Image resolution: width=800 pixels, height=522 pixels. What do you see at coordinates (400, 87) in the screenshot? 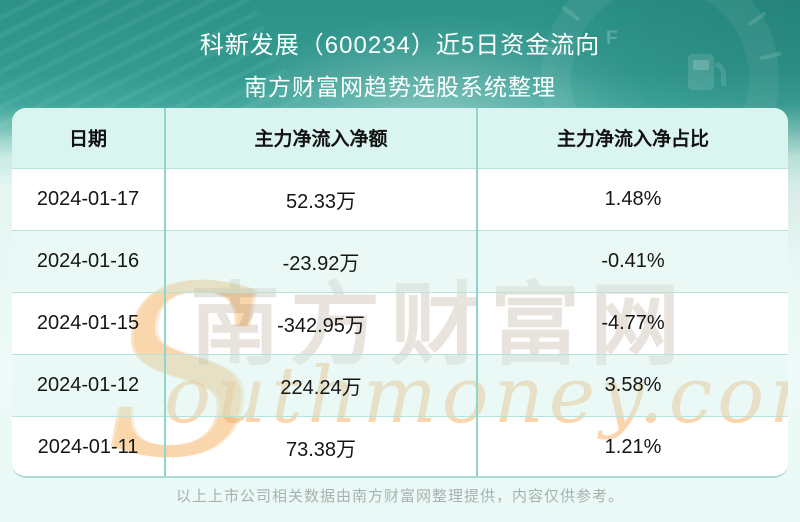
I see `page-subtitle: 南方财富网趋势选股系统整理` at bounding box center [400, 87].